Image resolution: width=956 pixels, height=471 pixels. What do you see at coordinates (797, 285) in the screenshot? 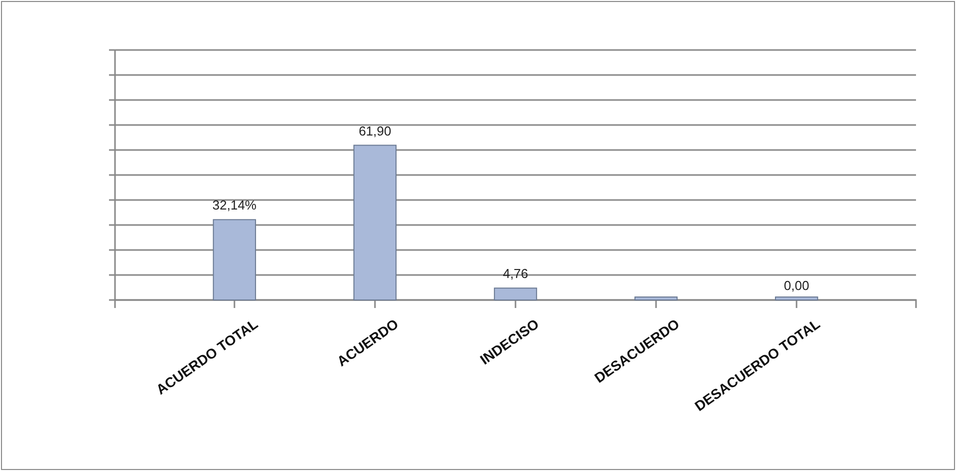
I see `data-label: 0,00` at bounding box center [797, 285].